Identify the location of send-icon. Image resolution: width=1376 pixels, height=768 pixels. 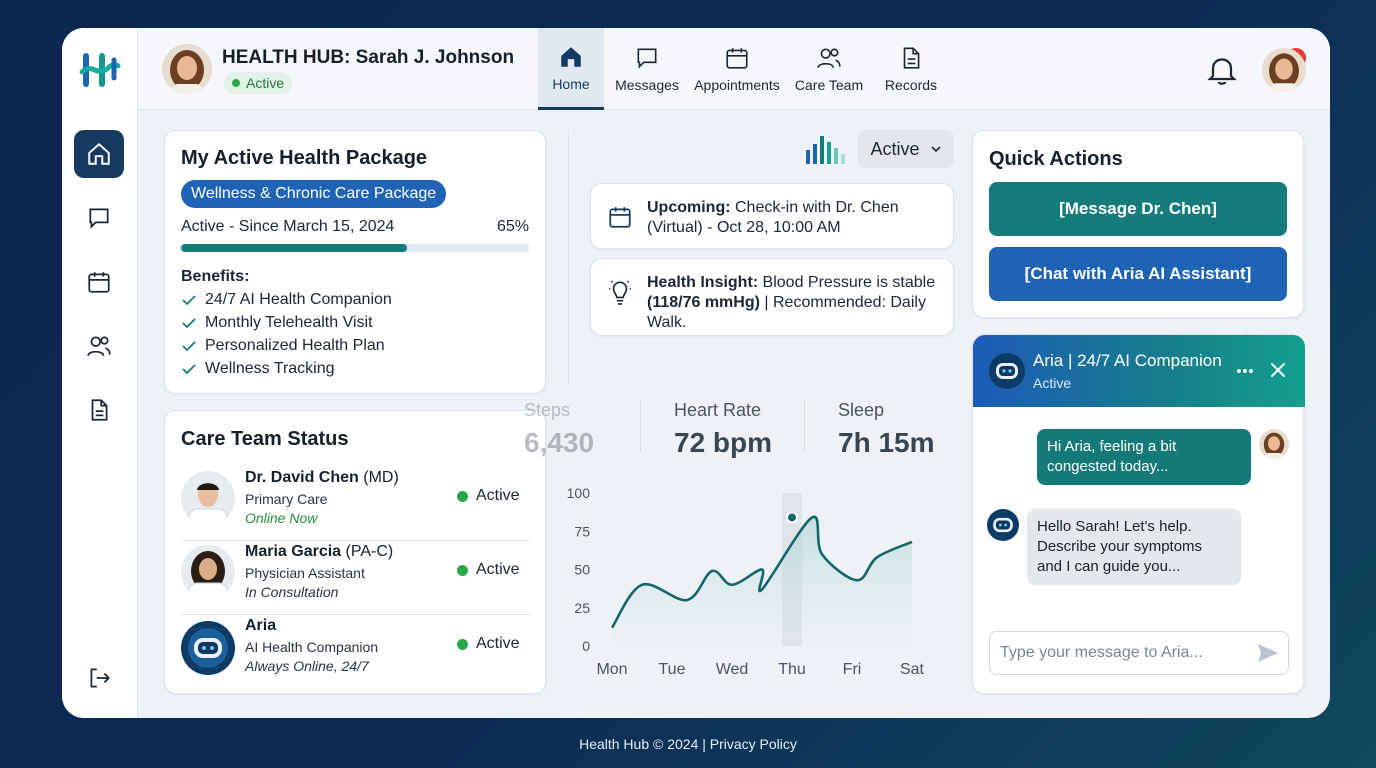
(1268, 653).